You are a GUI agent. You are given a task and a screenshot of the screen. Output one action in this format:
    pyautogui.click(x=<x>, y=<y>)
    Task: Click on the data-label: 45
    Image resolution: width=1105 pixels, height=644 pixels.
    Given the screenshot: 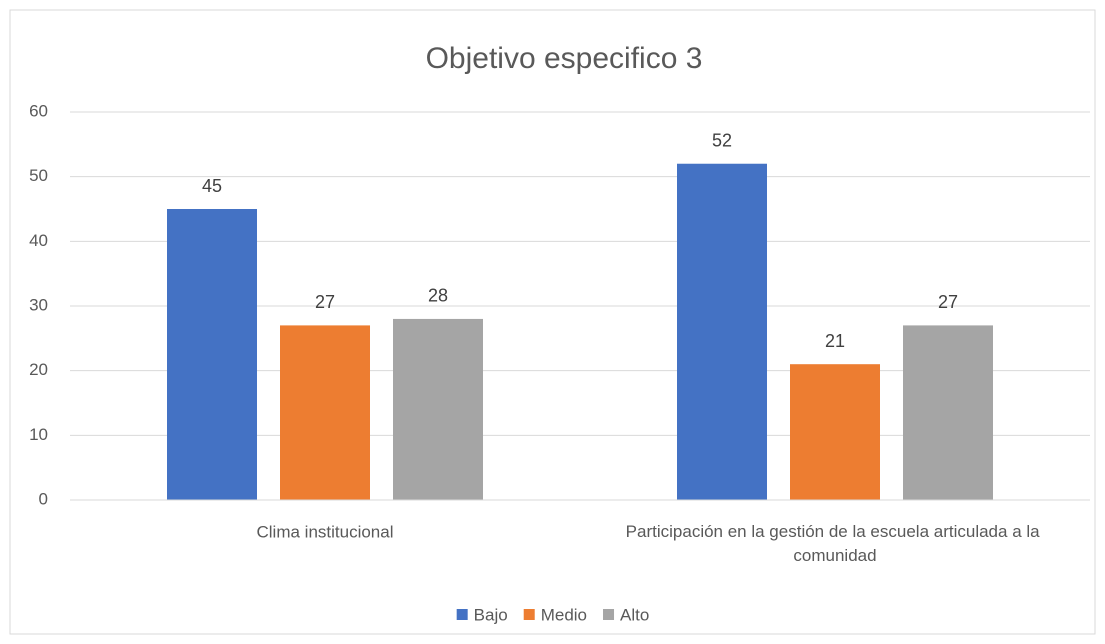 What is the action you would take?
    pyautogui.click(x=212, y=186)
    